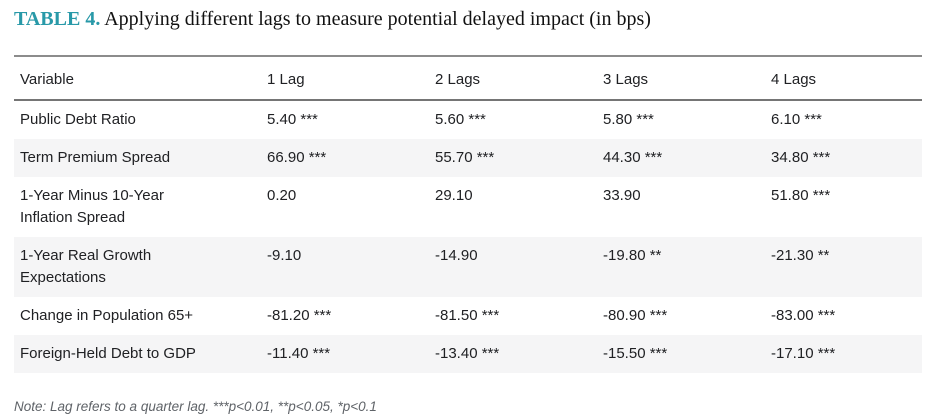 The image size is (936, 414). What do you see at coordinates (108, 353) in the screenshot?
I see `variable-cell: Foreign-Held Debt to GDP` at bounding box center [108, 353].